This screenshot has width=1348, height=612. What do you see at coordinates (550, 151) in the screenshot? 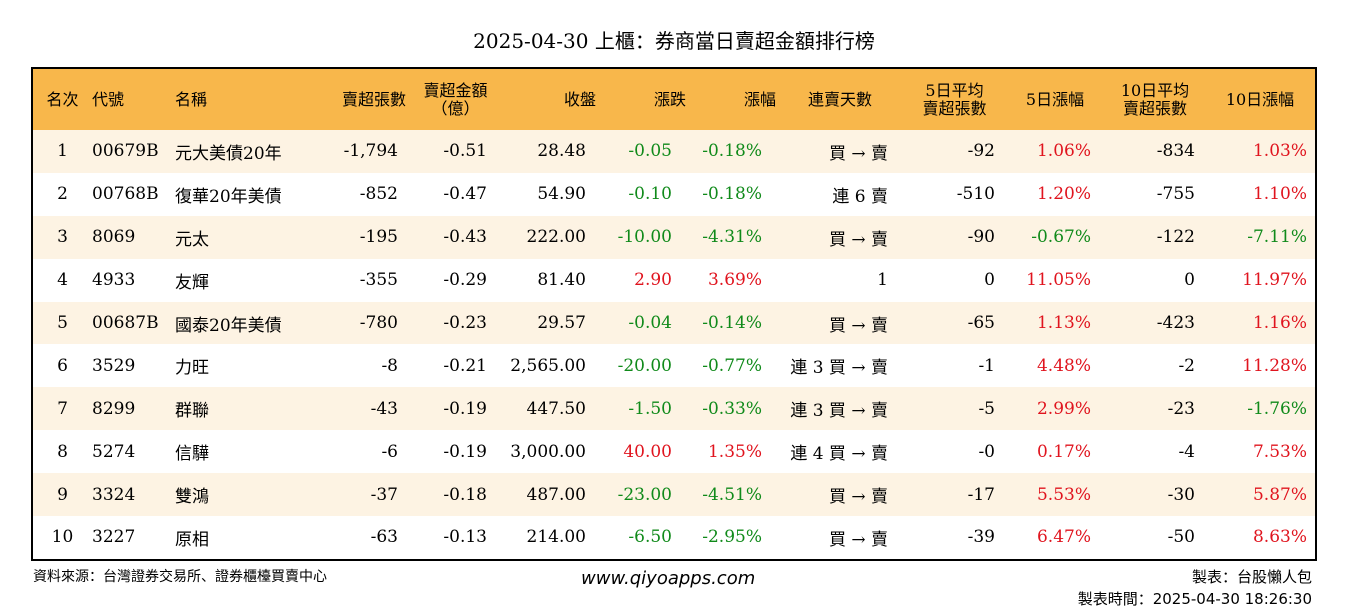
I see `cell-close: 28.48` at bounding box center [550, 151].